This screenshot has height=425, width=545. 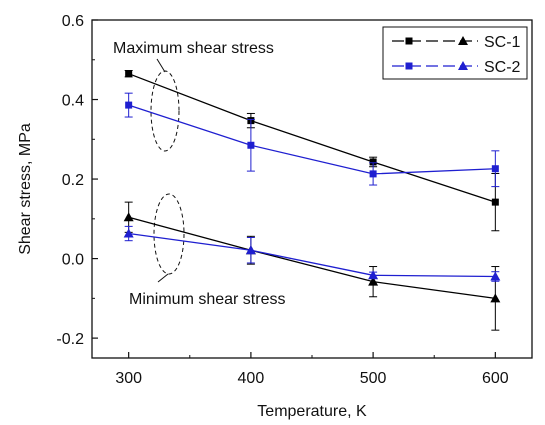 I want to click on y-axis-label: Shear stress, MPa, so click(x=25, y=189).